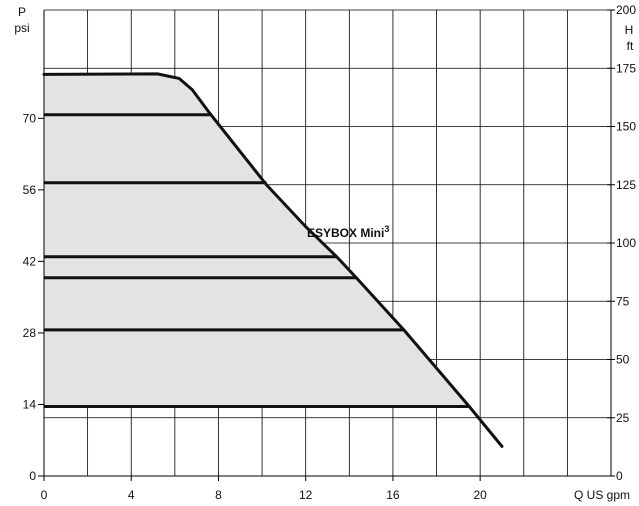  I want to click on right-tick-label: 125, so click(626, 185).